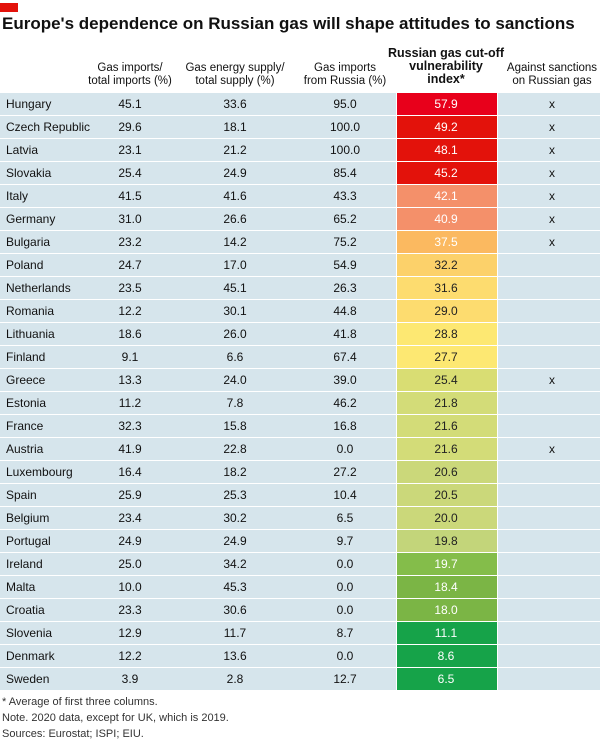  What do you see at coordinates (73, 734) in the screenshot?
I see `note: Sources: Eurostat; ISPI; EIU.` at bounding box center [73, 734].